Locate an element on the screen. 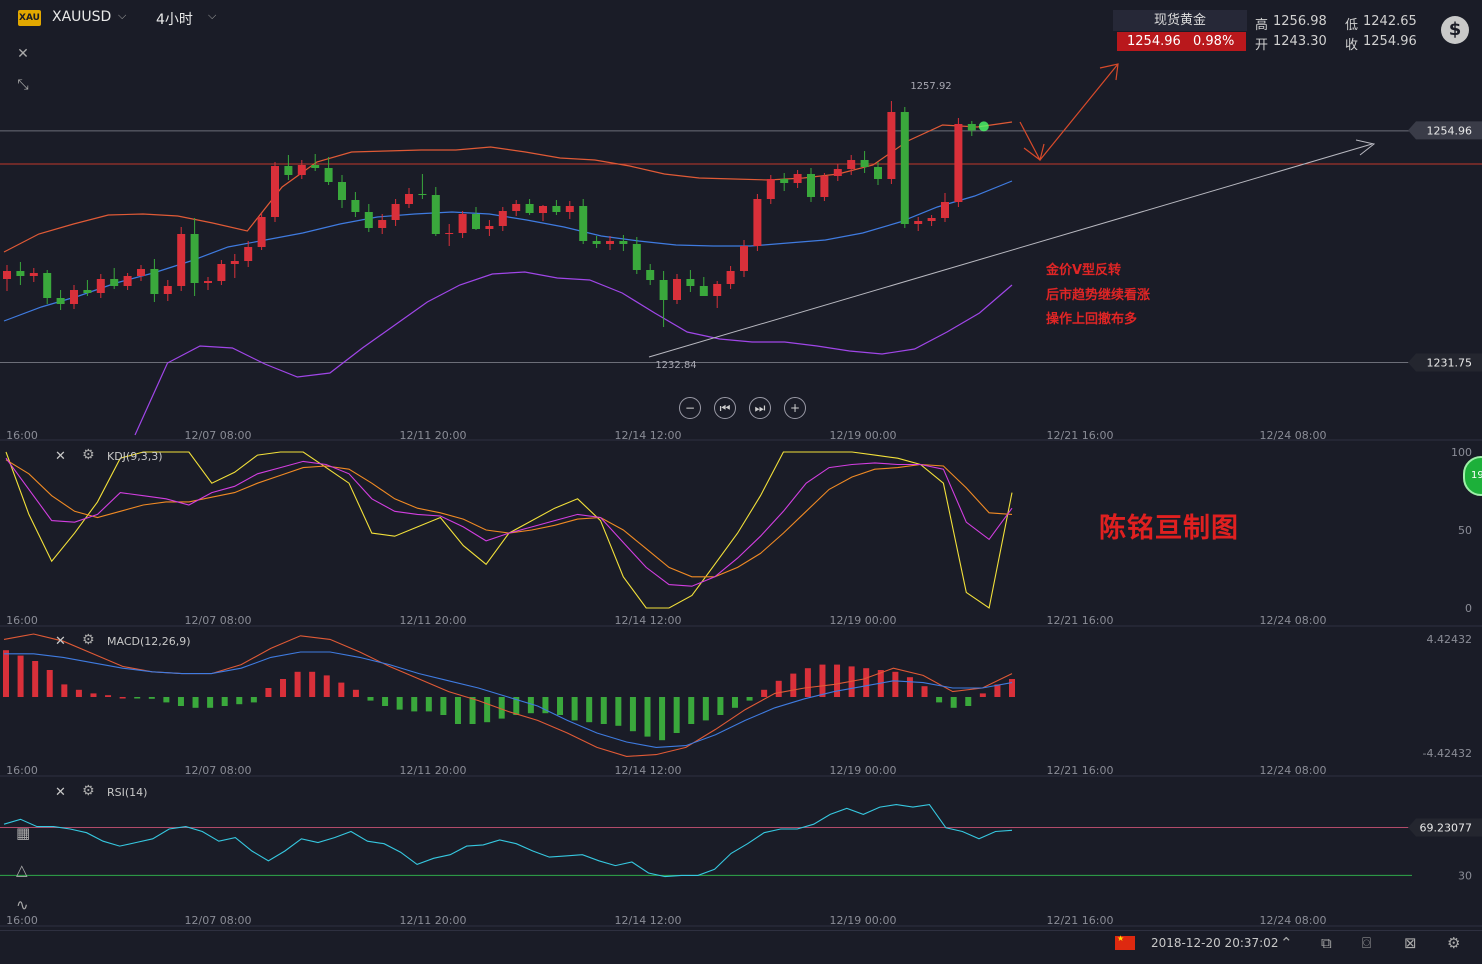  rsi-y-tick: 69.23077 is located at coordinates (1446, 828).